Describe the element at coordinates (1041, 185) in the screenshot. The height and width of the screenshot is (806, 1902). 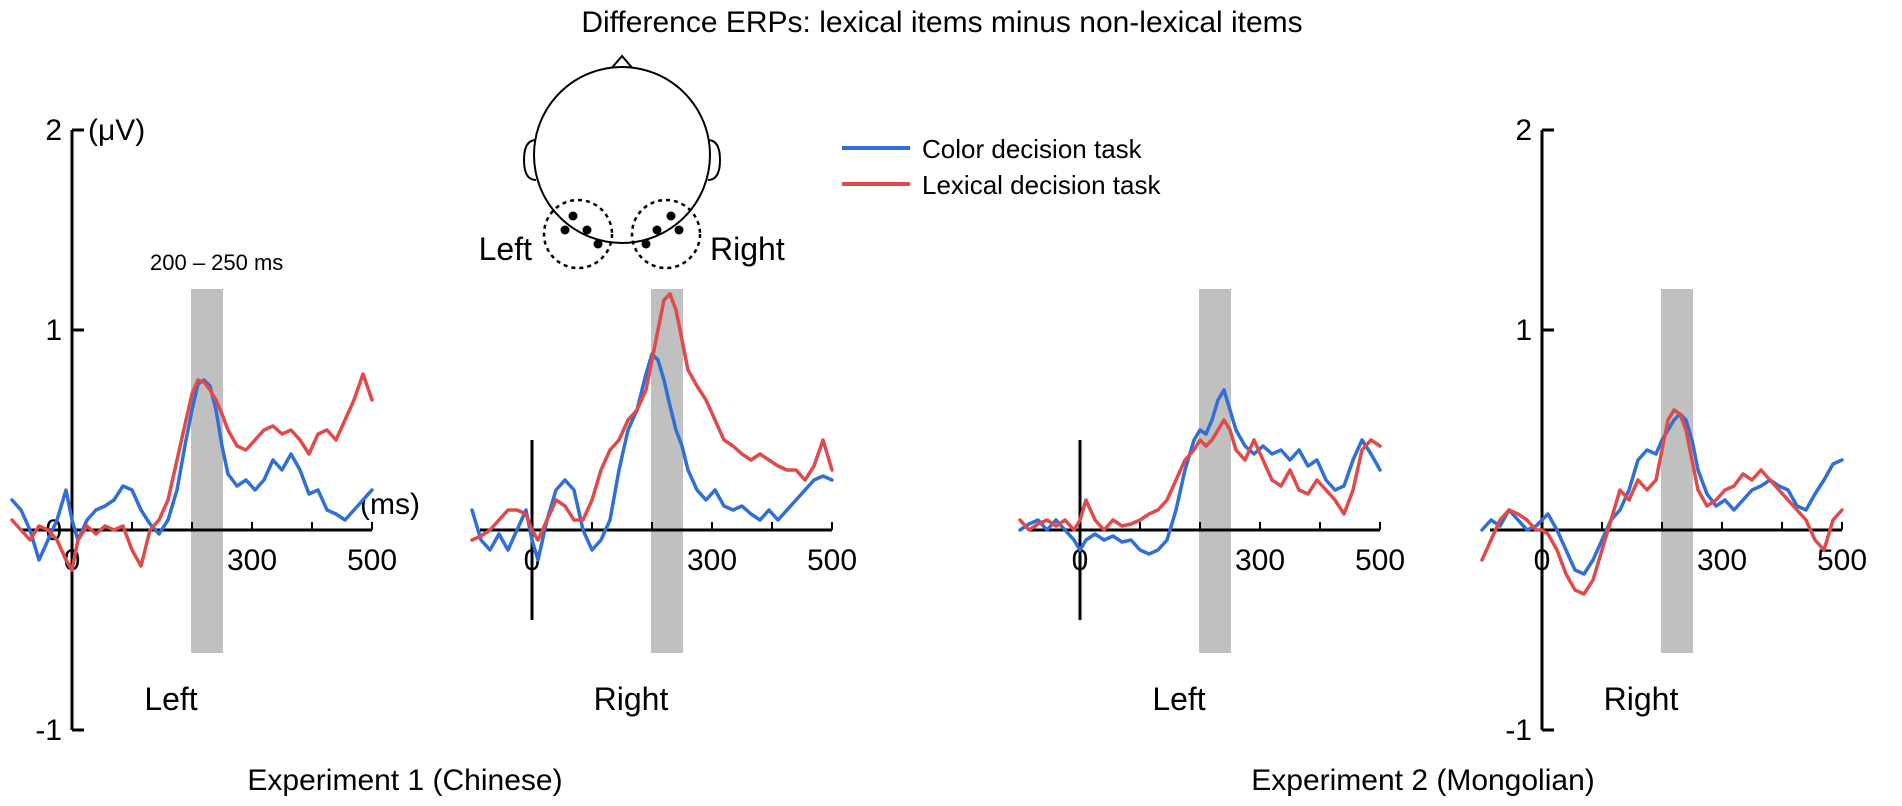
I see `legend-label-lexical-task: Lexical decision task` at that location.